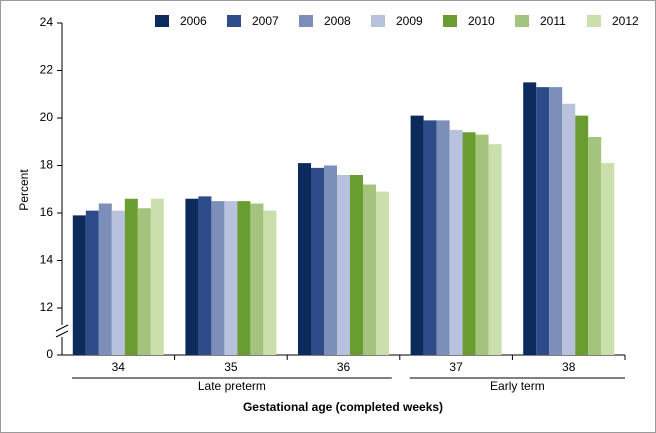 The image size is (656, 433). What do you see at coordinates (47, 307) in the screenshot?
I see `y-tick-label: 12` at bounding box center [47, 307].